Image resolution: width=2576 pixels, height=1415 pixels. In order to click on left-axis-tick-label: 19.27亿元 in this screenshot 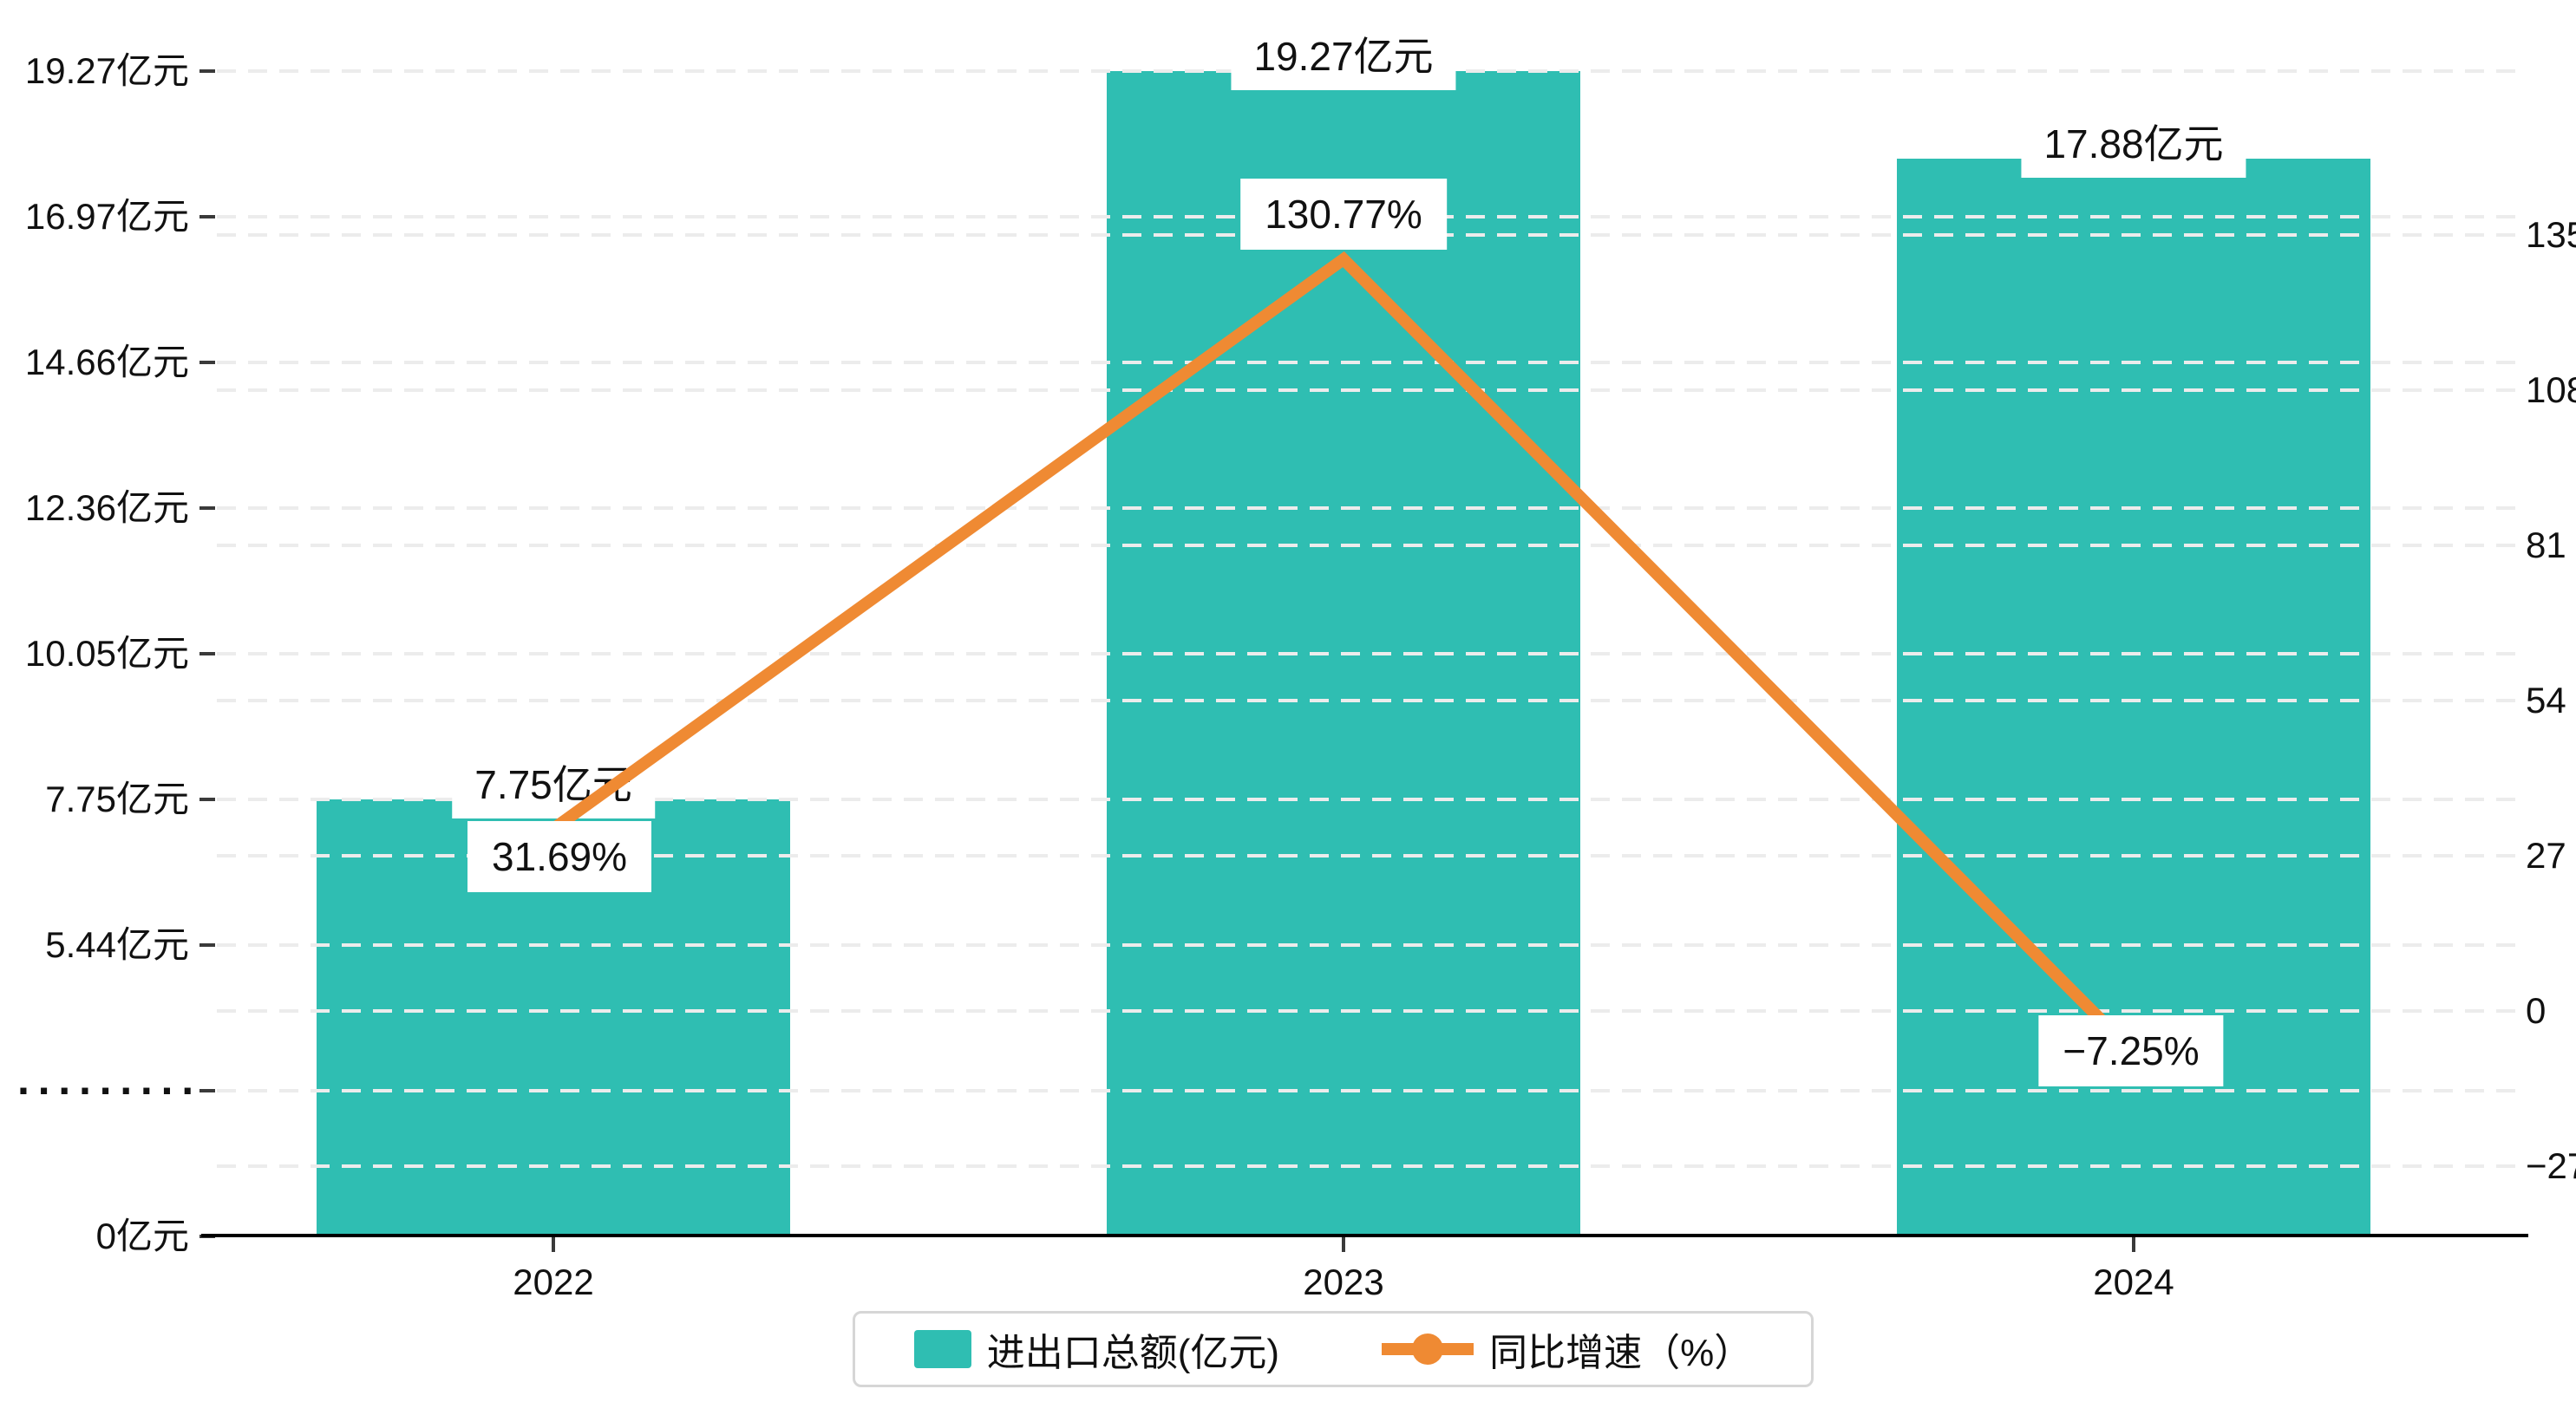, I will do `click(106, 70)`.